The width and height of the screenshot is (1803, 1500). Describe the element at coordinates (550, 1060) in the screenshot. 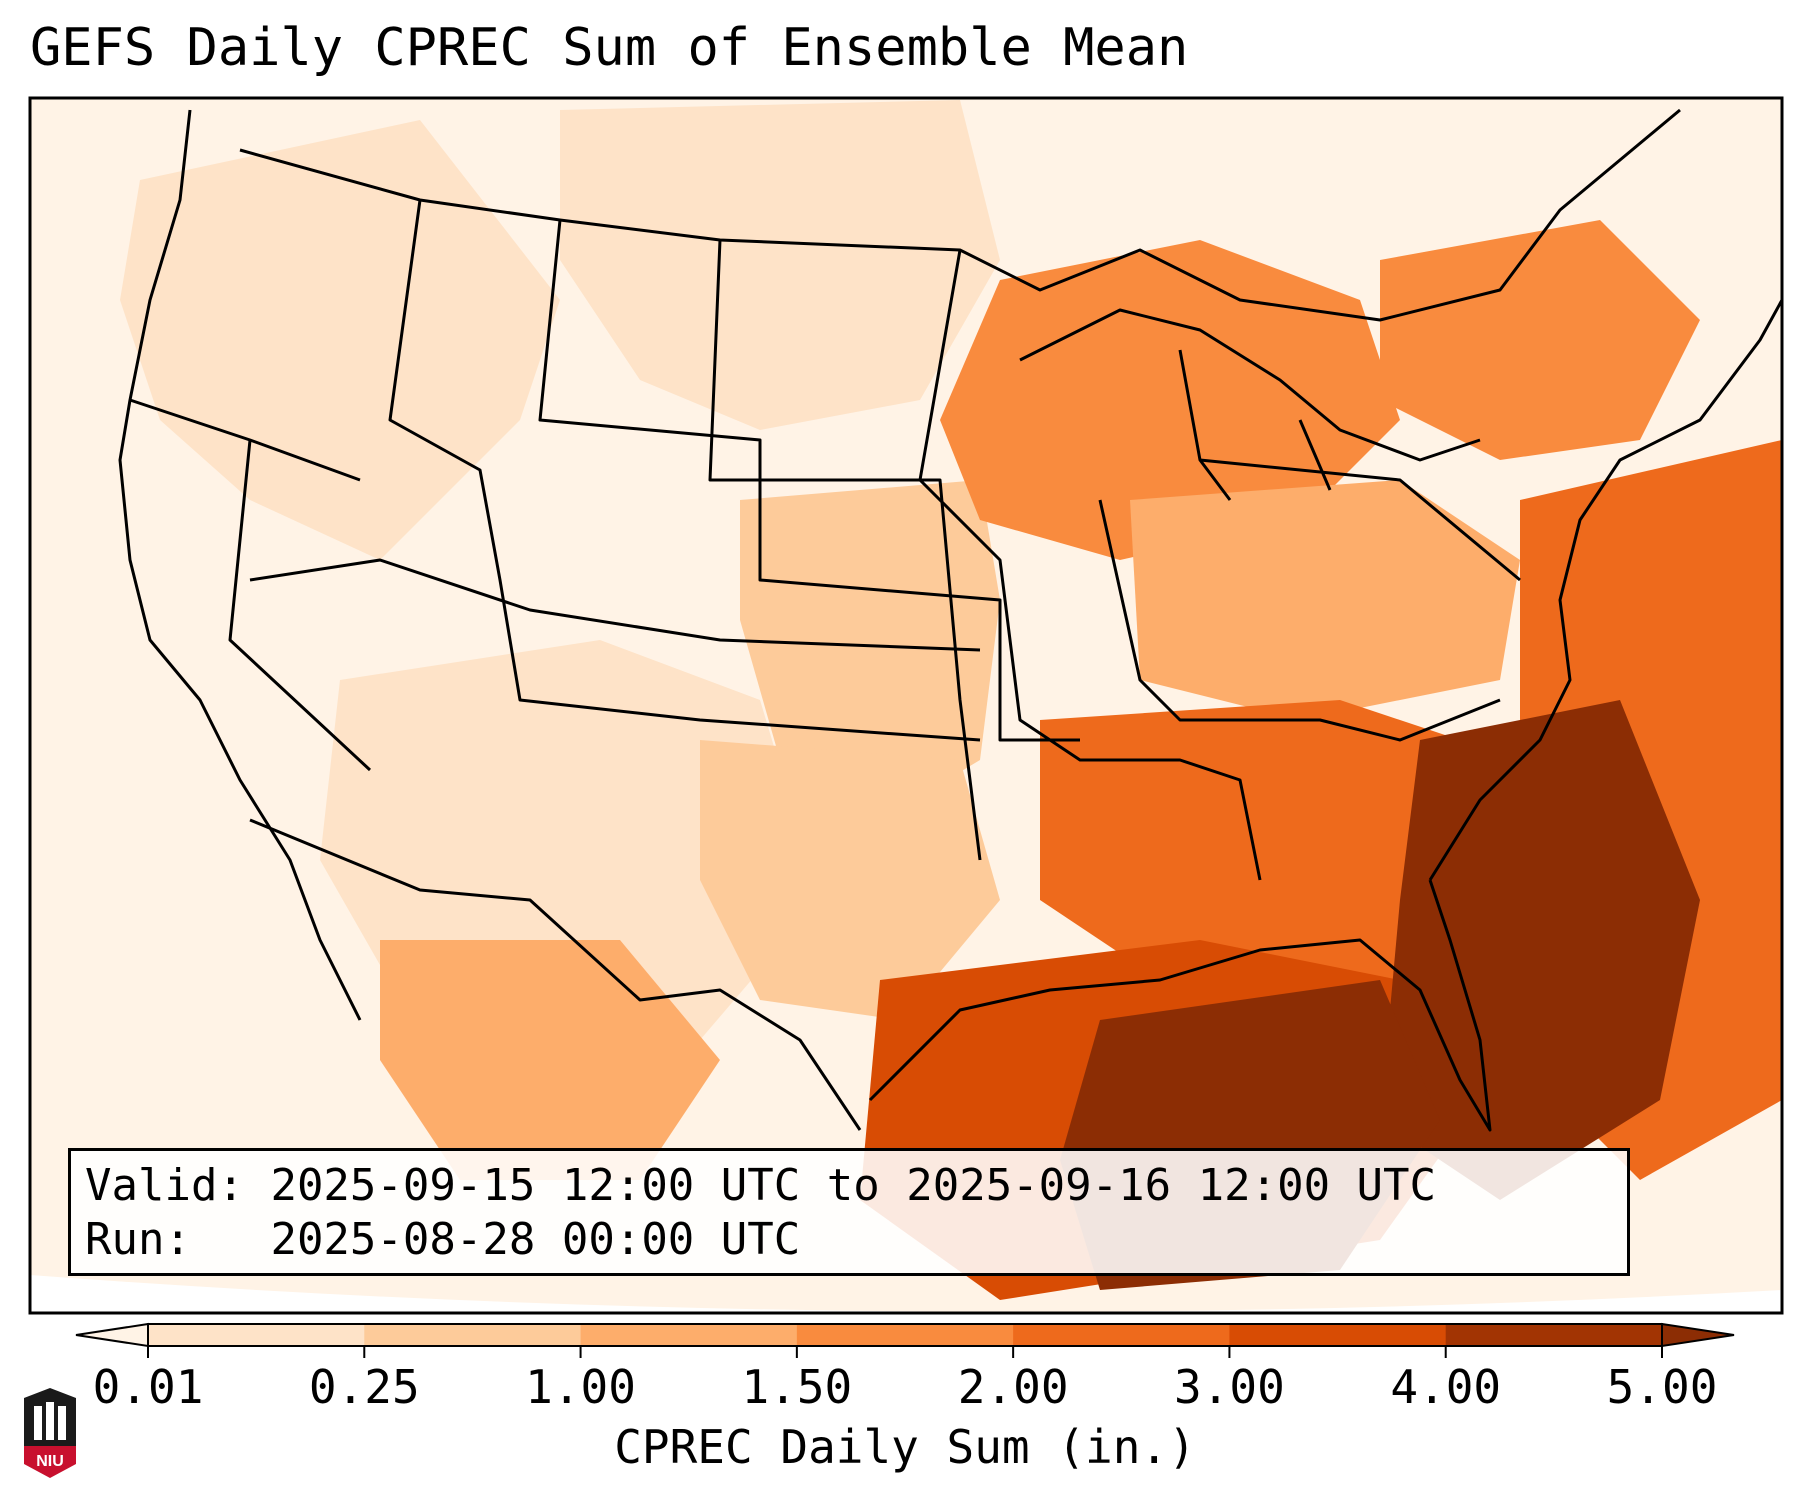

I see `precip-field-north-mexico` at that location.